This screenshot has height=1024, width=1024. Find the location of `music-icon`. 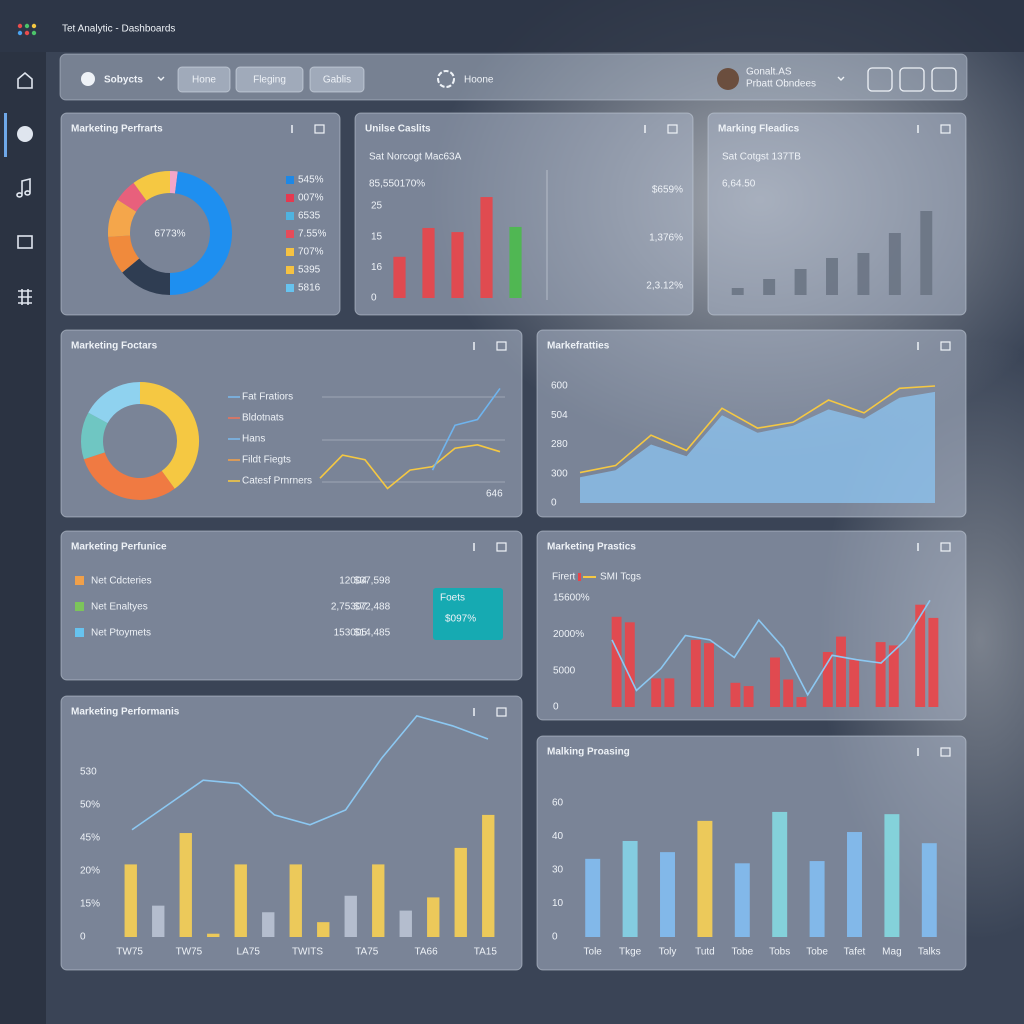

music-icon is located at coordinates (23, 187).